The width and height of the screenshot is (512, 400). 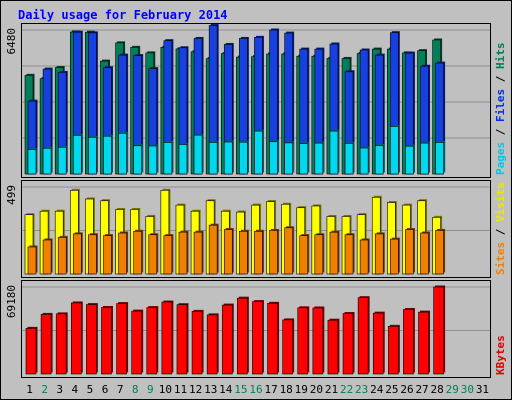 What do you see at coordinates (500, 258) in the screenshot?
I see `legend-item-sites: Sites` at bounding box center [500, 258].